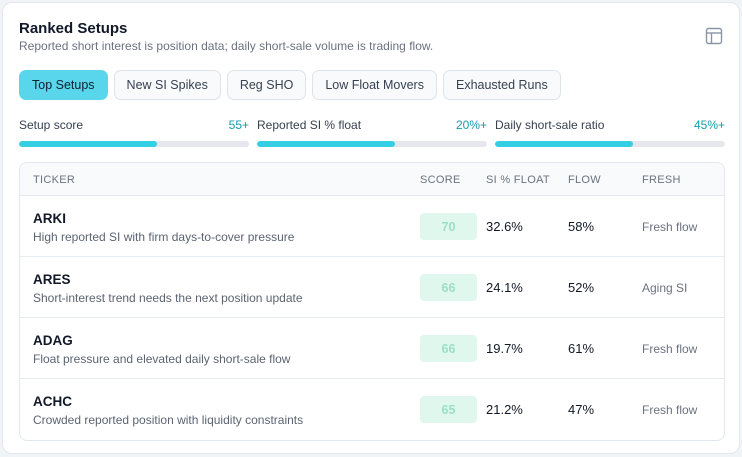  I want to click on si-float-value: 24.1%, so click(504, 287).